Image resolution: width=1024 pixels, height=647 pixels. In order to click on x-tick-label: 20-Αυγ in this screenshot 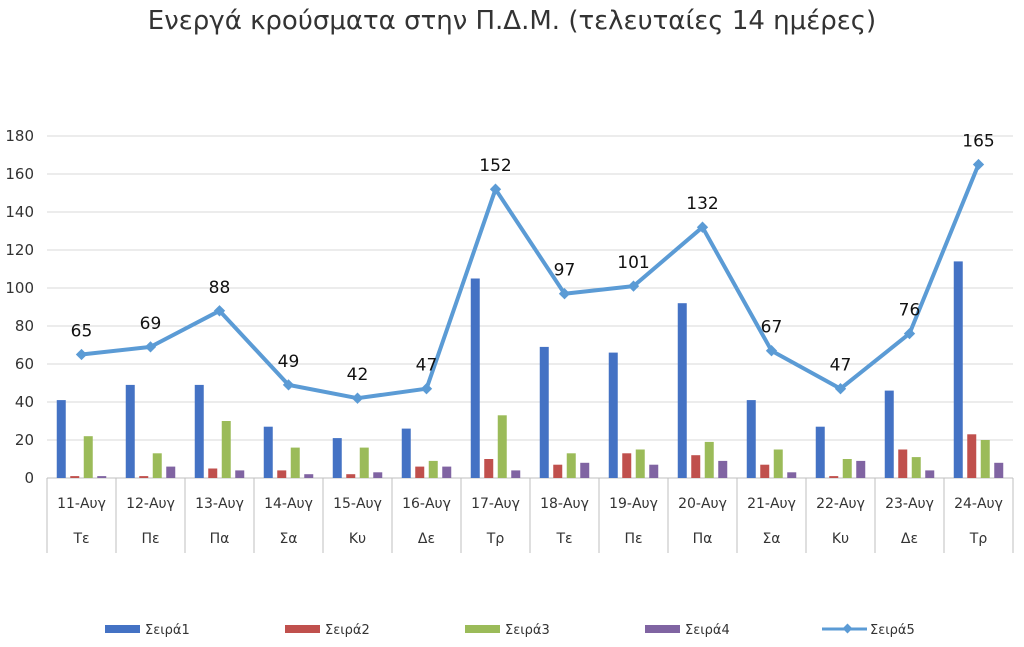, I will do `click(702, 504)`.